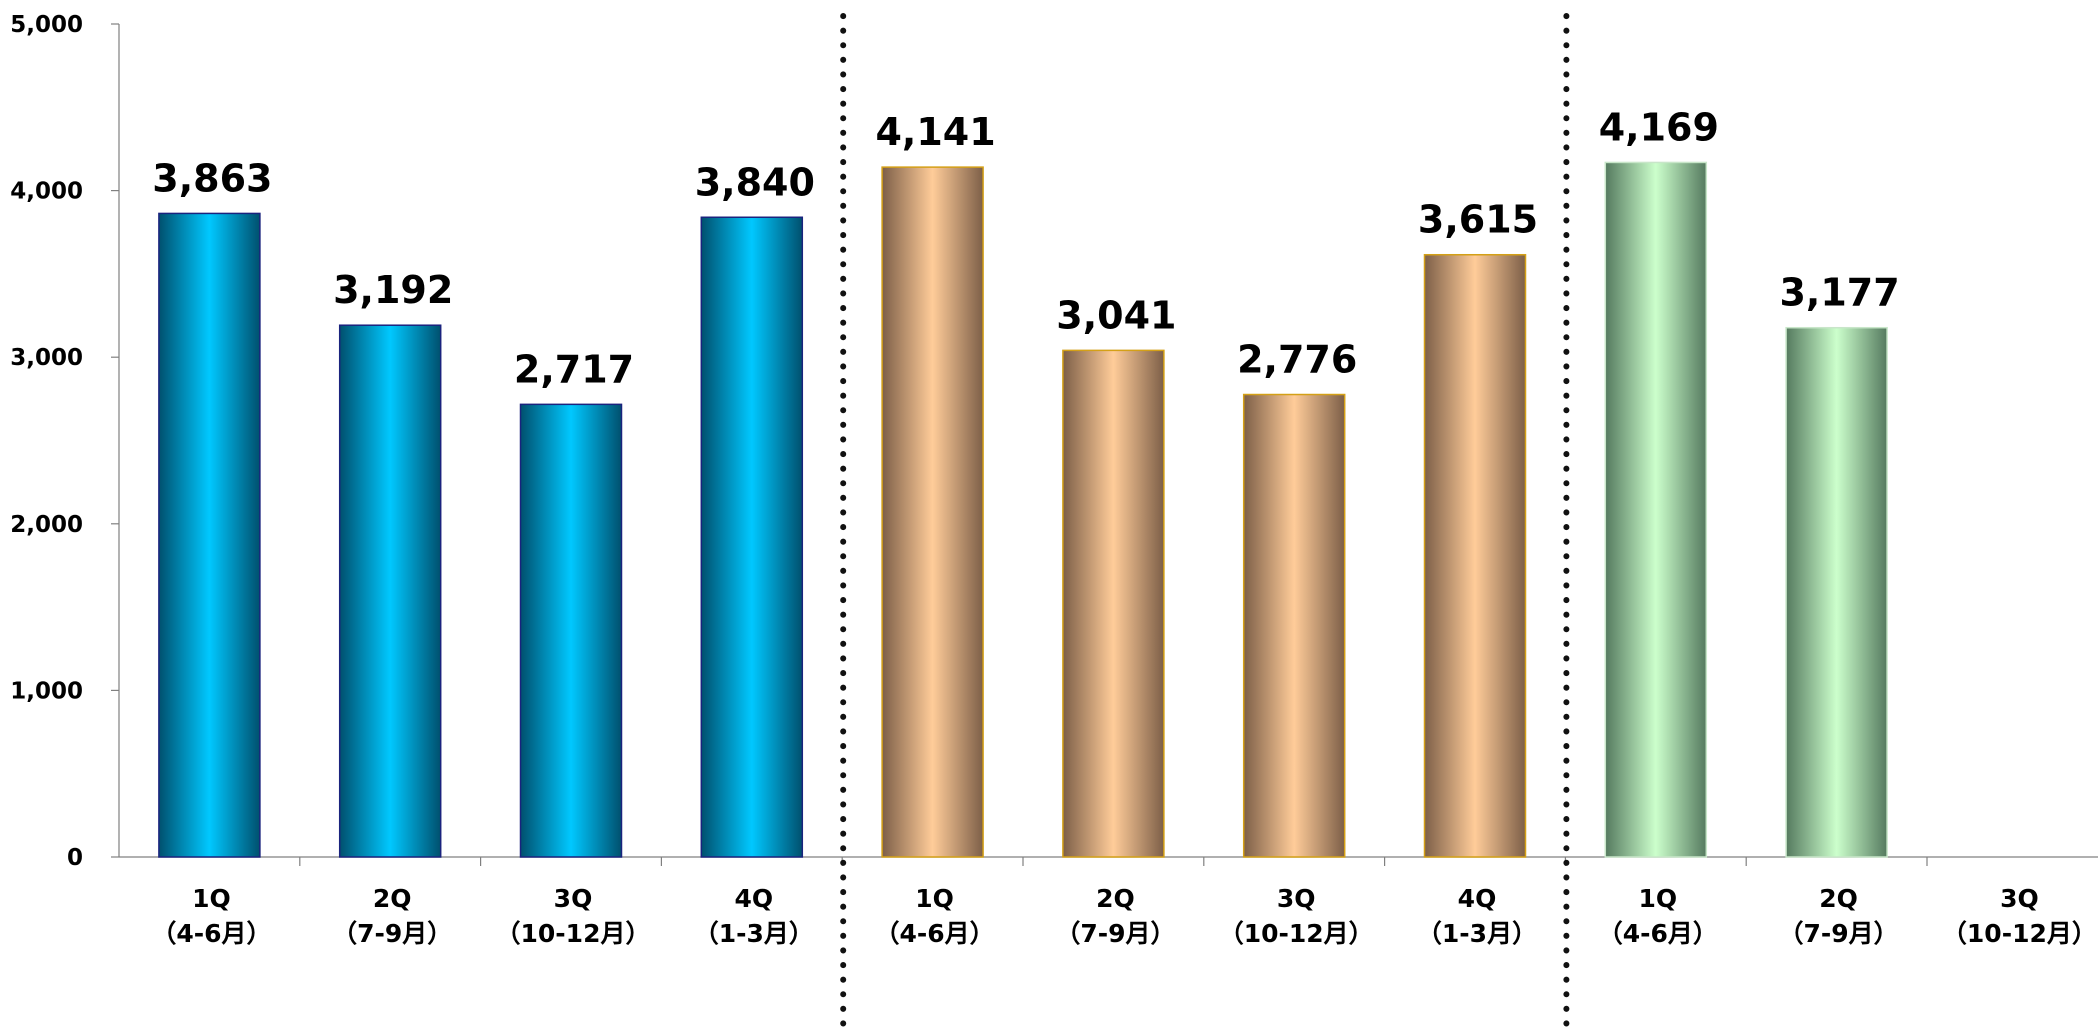 The height and width of the screenshot is (1030, 2098). Describe the element at coordinates (393, 290) in the screenshot. I see `data-label: 3,192` at that location.